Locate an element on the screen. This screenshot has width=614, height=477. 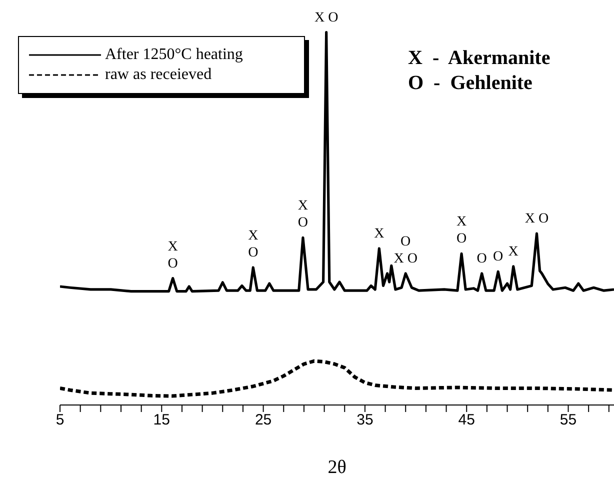
x-tick-label: 45 is located at coordinates (466, 420).